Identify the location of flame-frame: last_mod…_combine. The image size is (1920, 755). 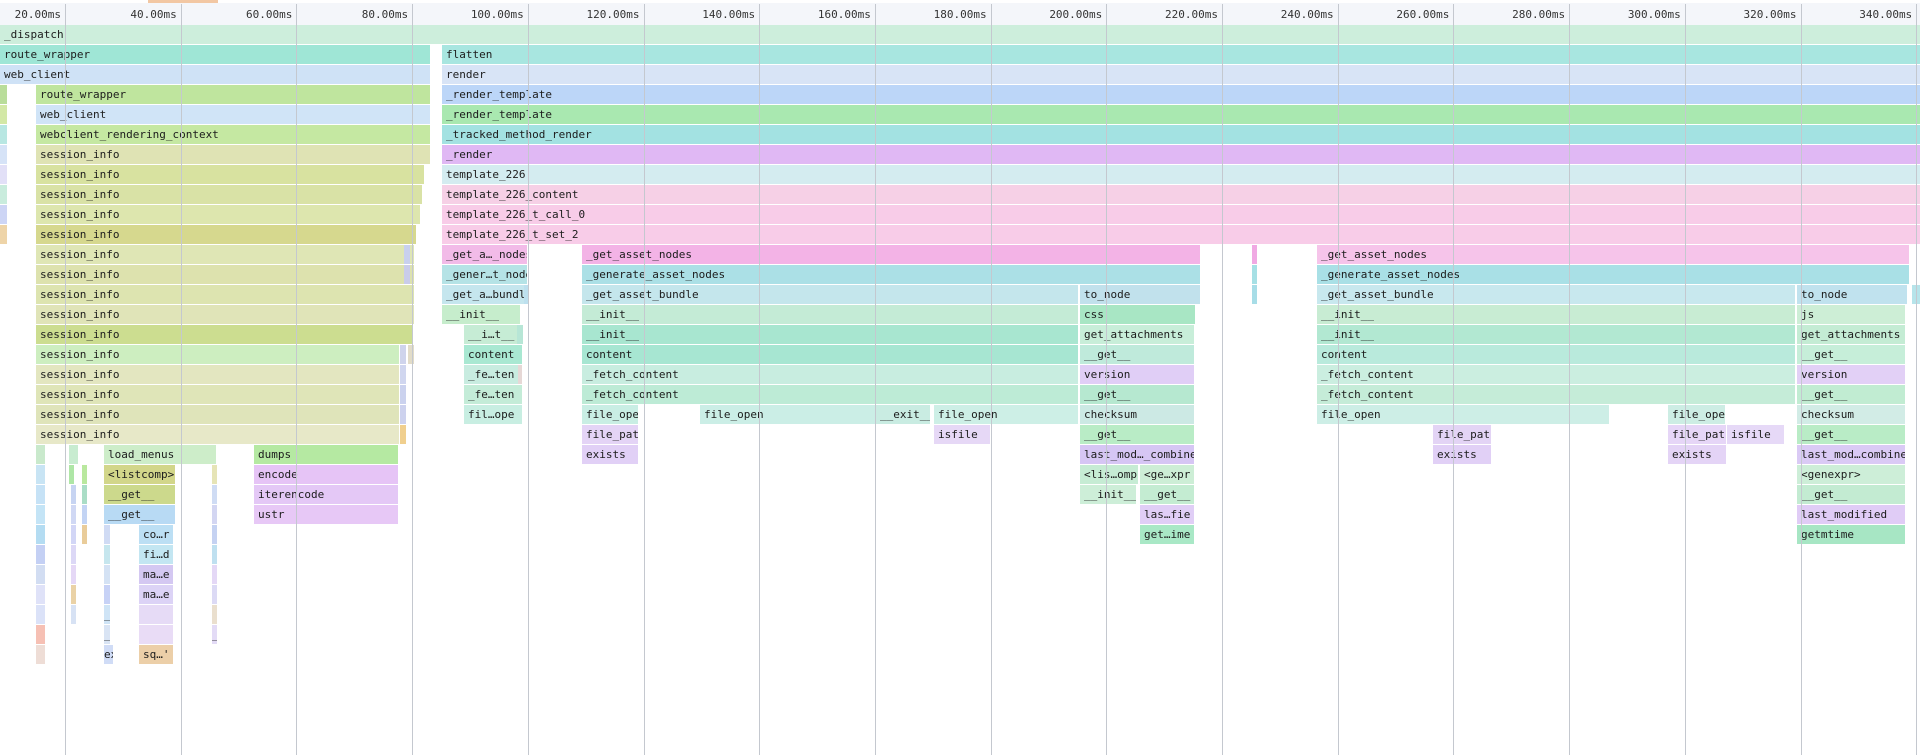
(1137, 454).